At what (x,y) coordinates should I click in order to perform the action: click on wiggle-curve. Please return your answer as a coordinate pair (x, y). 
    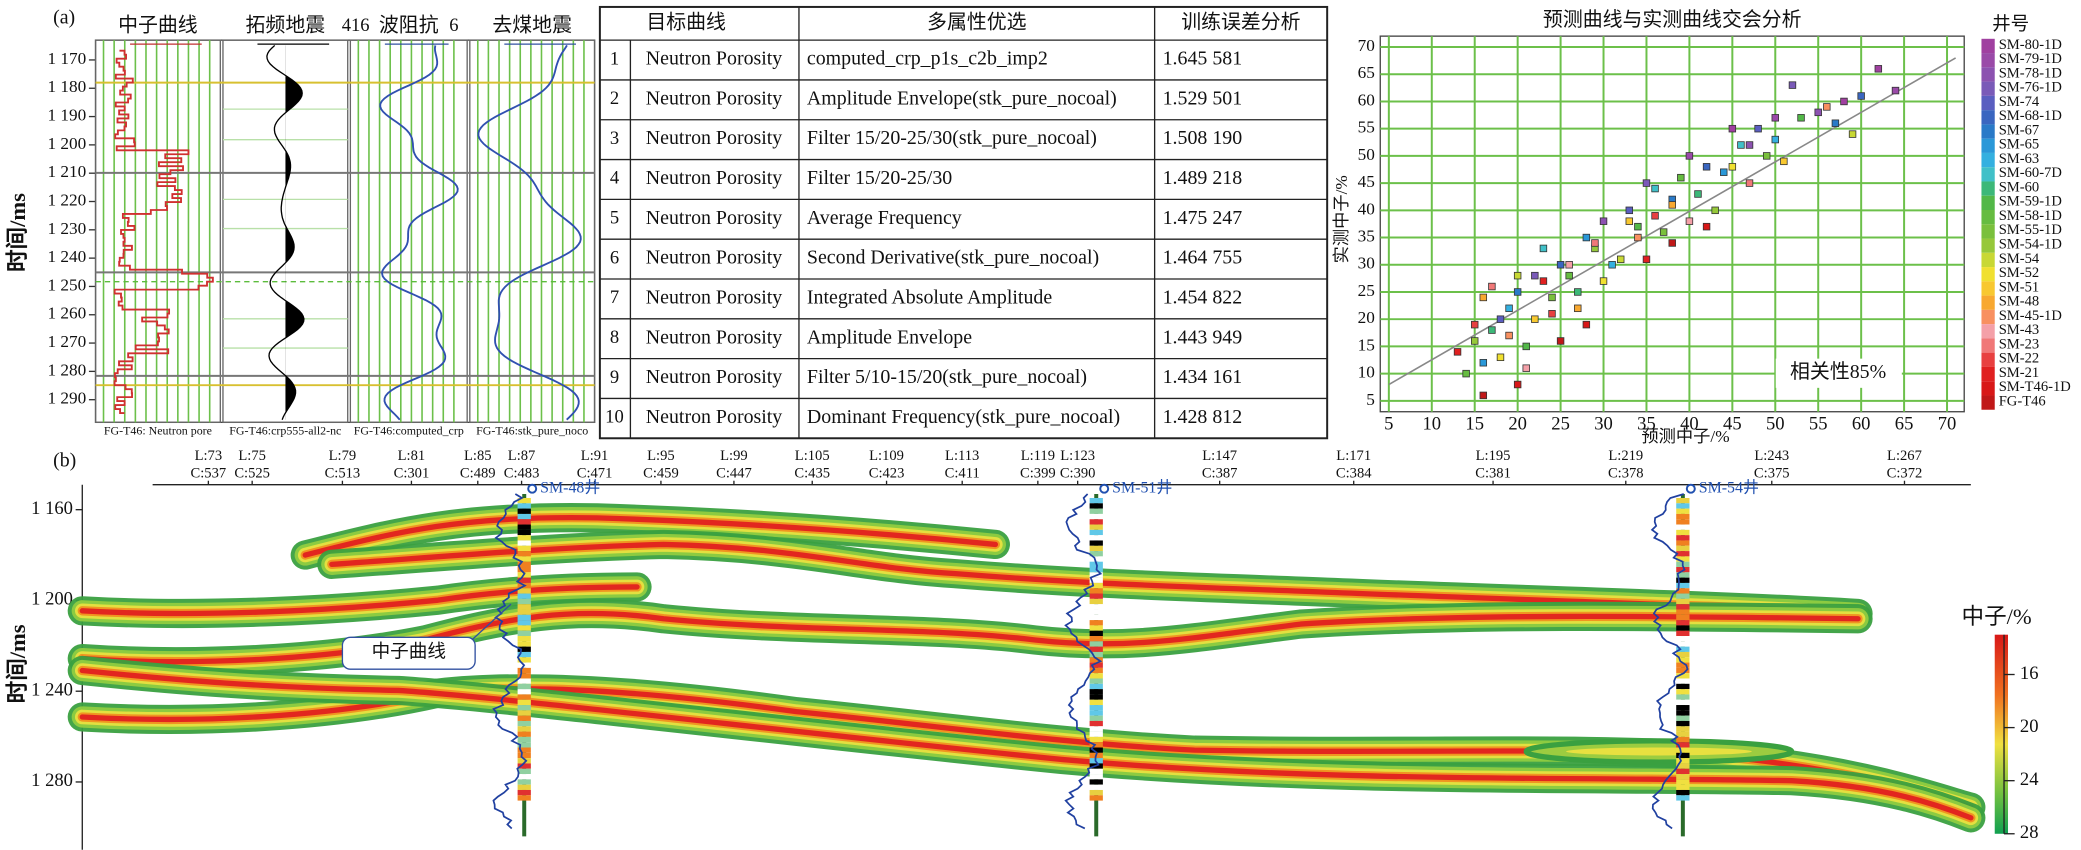
    Looking at the image, I should click on (285, 232).